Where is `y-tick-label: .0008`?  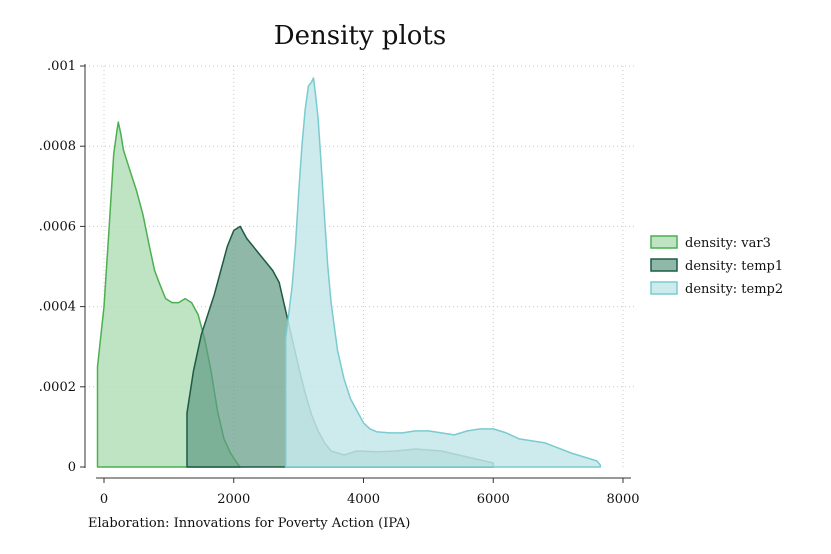
y-tick-label: .0008 is located at coordinates (57, 146).